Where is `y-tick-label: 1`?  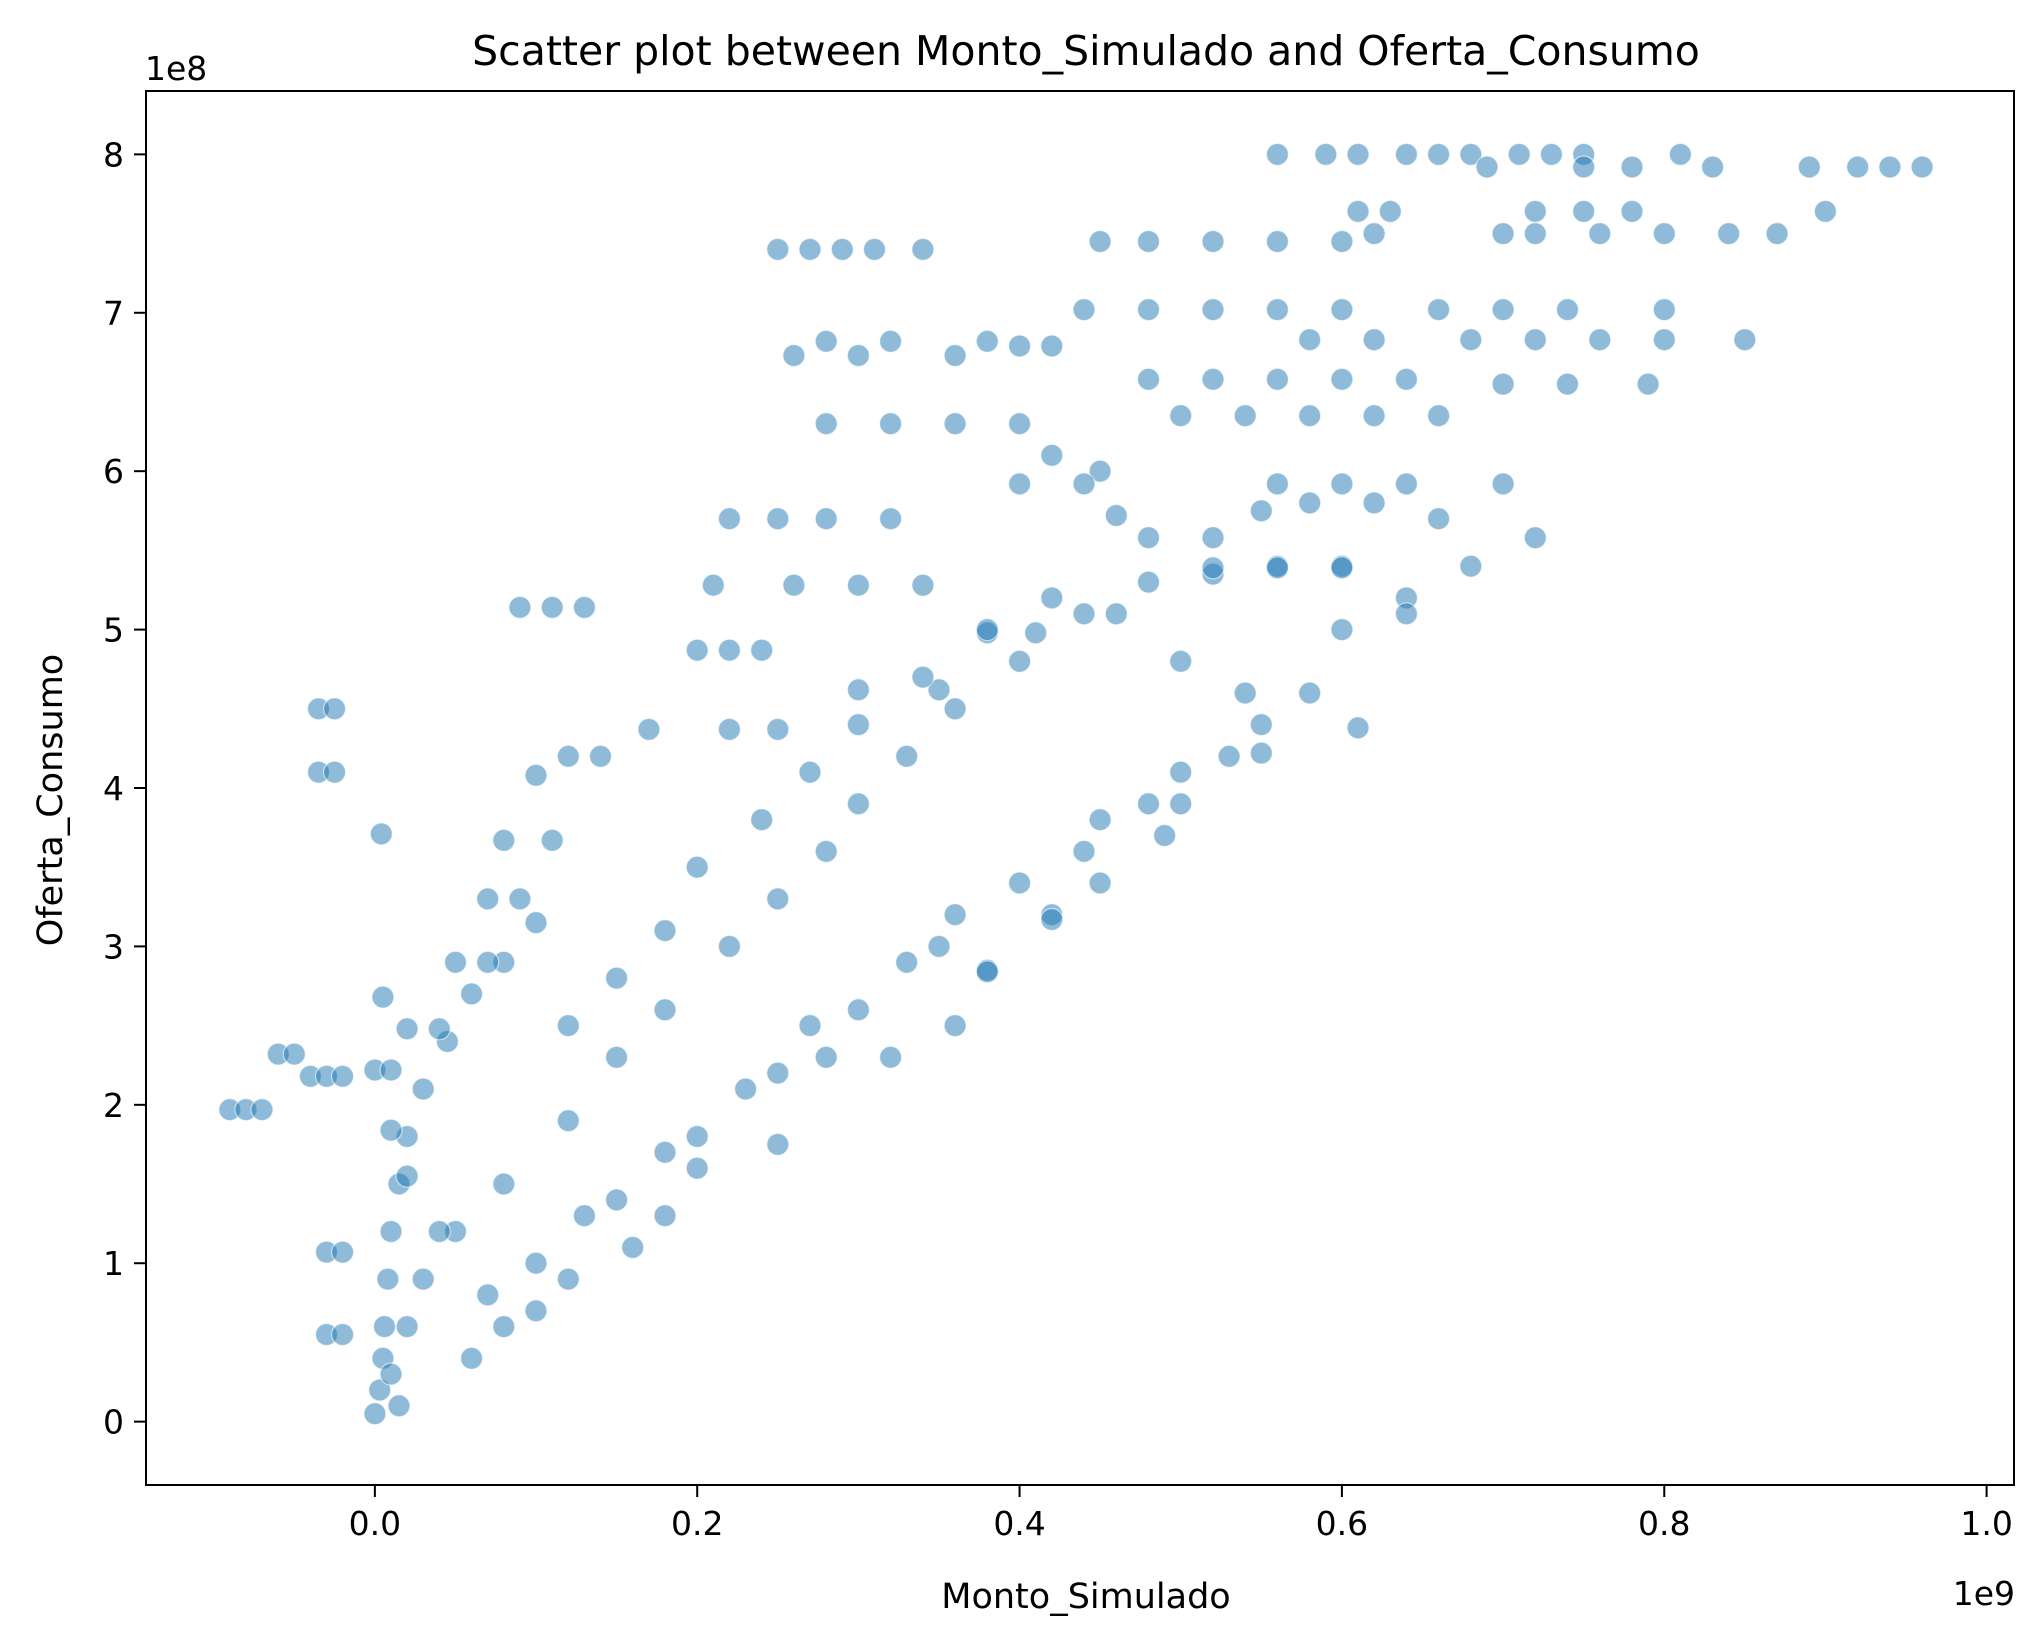
y-tick-label: 1 is located at coordinates (113, 1263).